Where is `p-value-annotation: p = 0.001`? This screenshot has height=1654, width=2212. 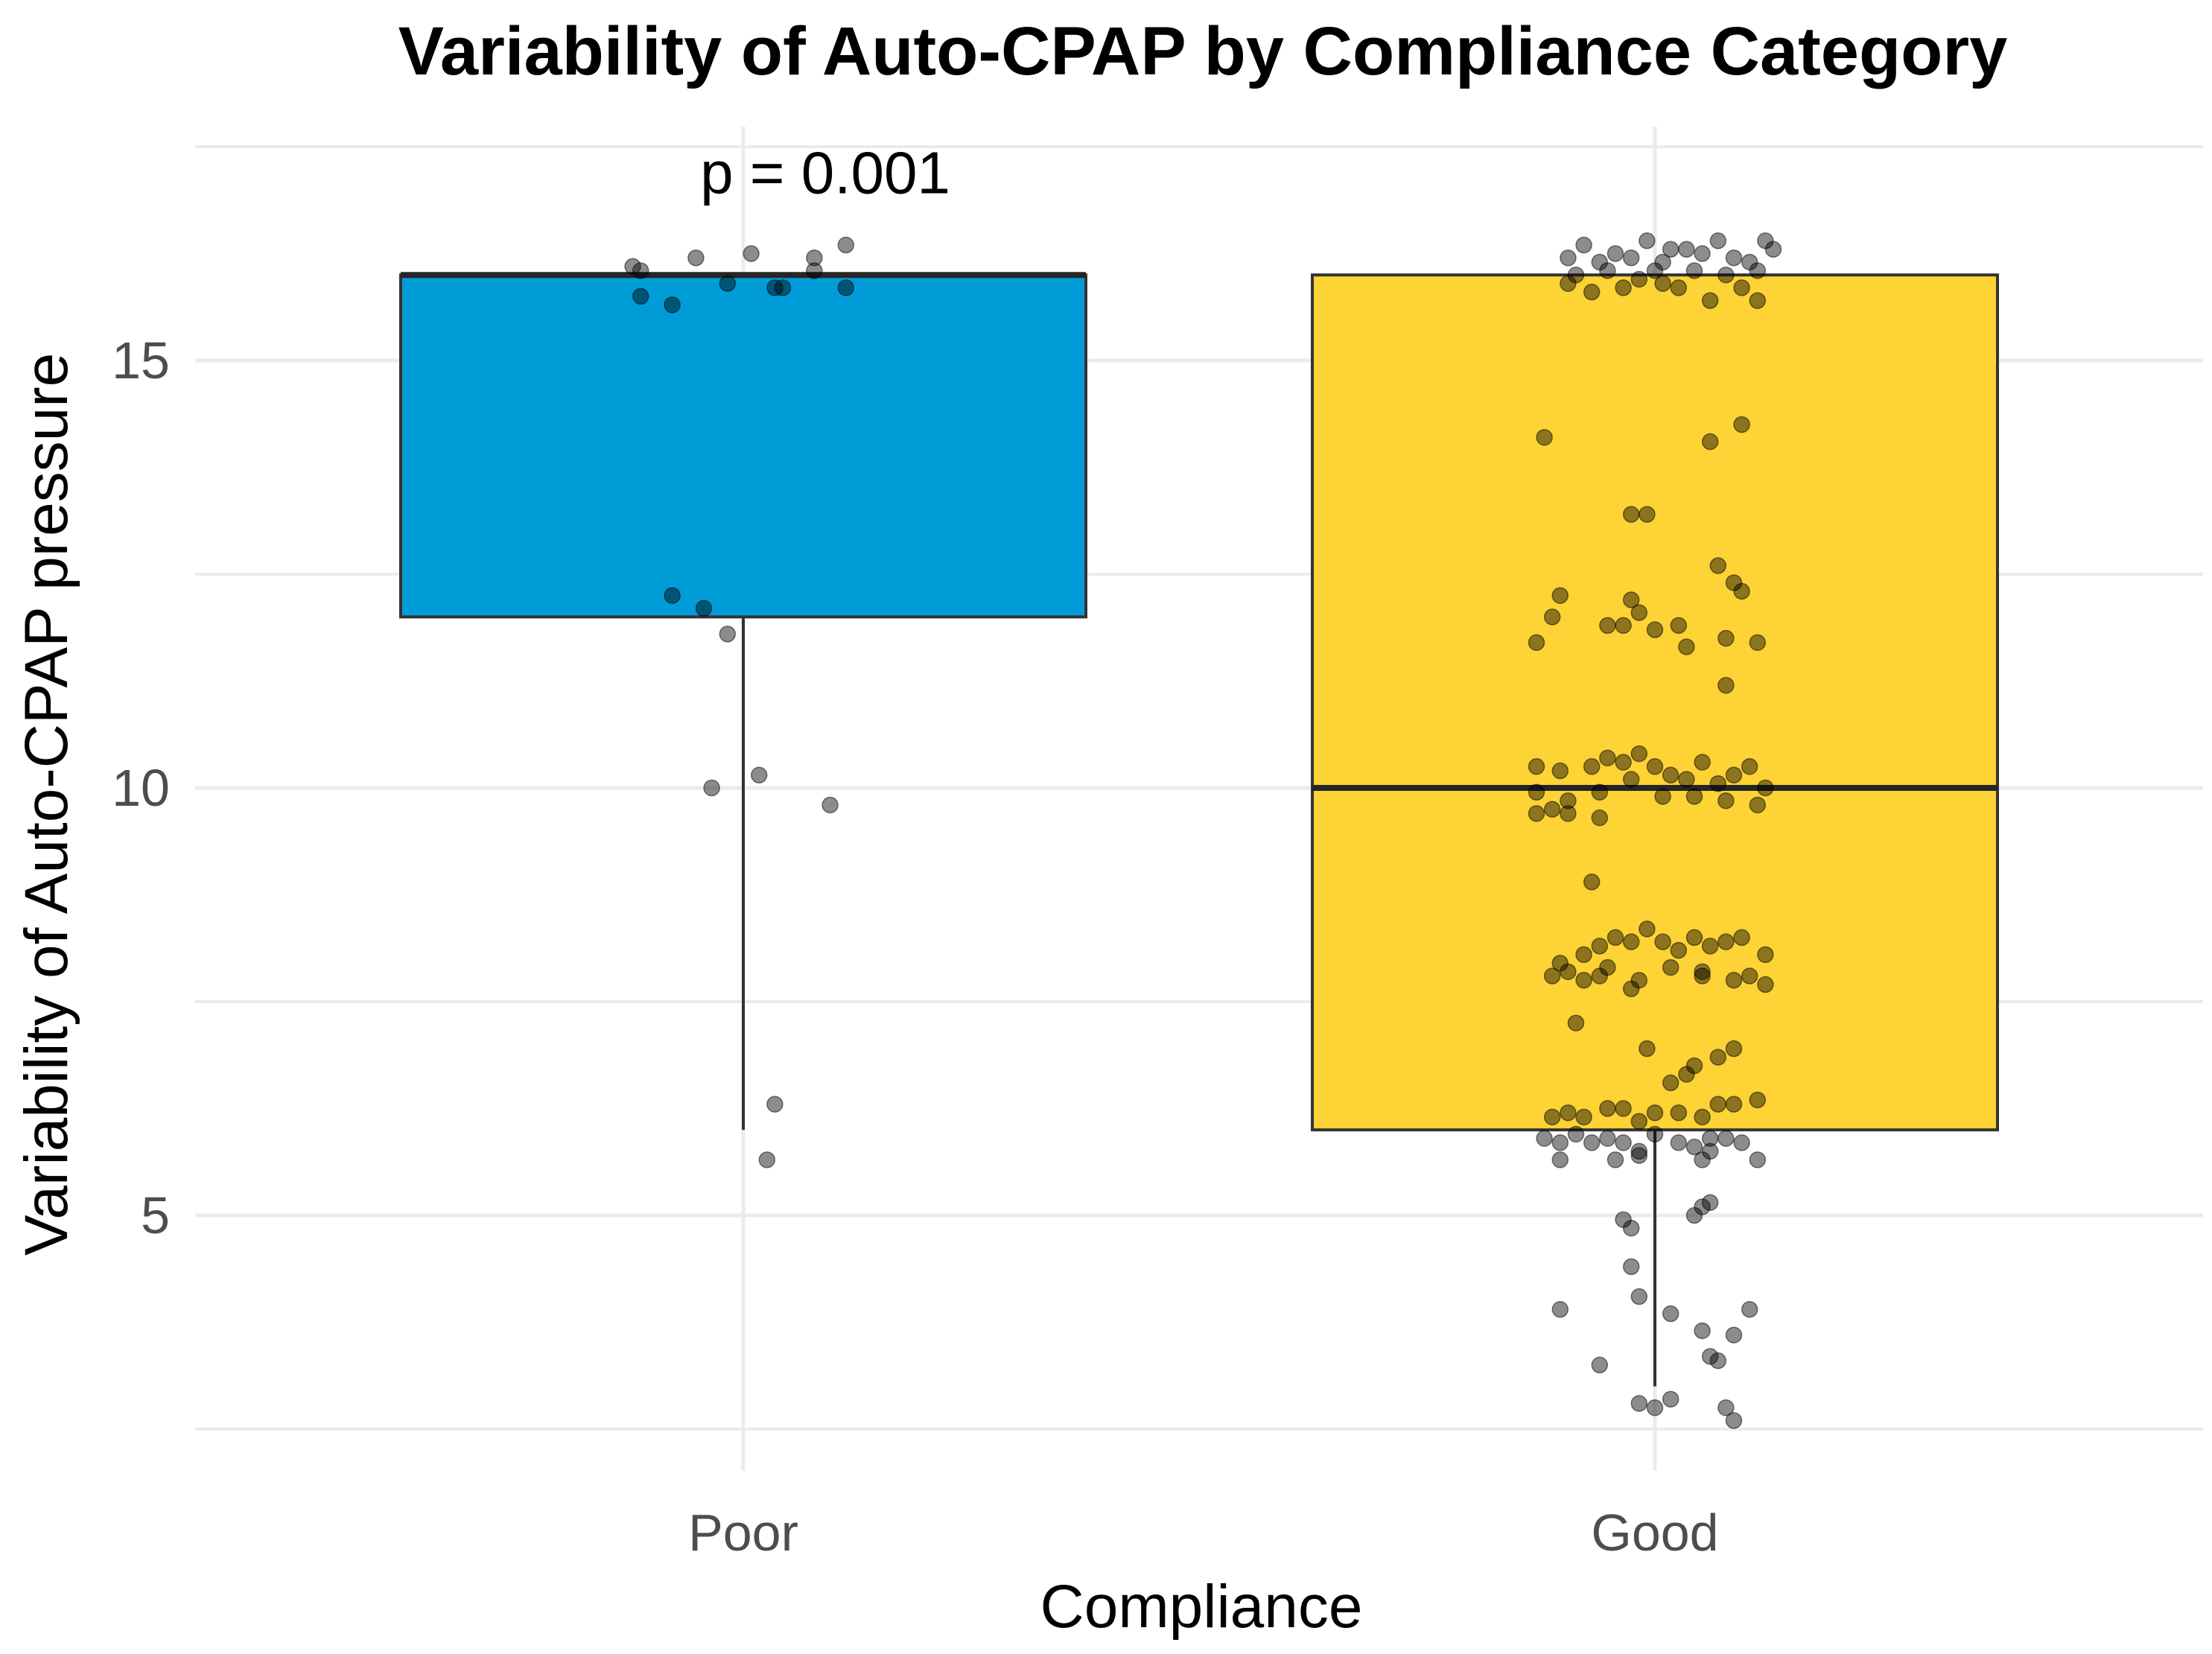 p-value-annotation: p = 0.001 is located at coordinates (825, 172).